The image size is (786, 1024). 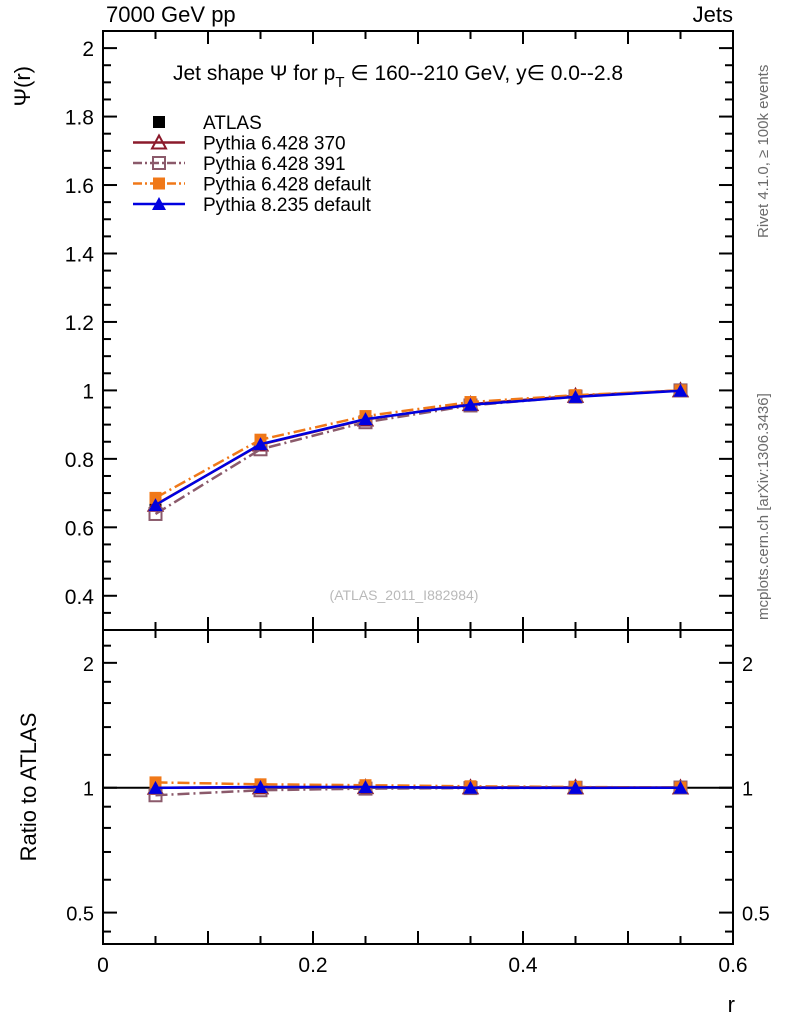 What do you see at coordinates (232, 123) in the screenshot?
I see `legend-label: ATLAS` at bounding box center [232, 123].